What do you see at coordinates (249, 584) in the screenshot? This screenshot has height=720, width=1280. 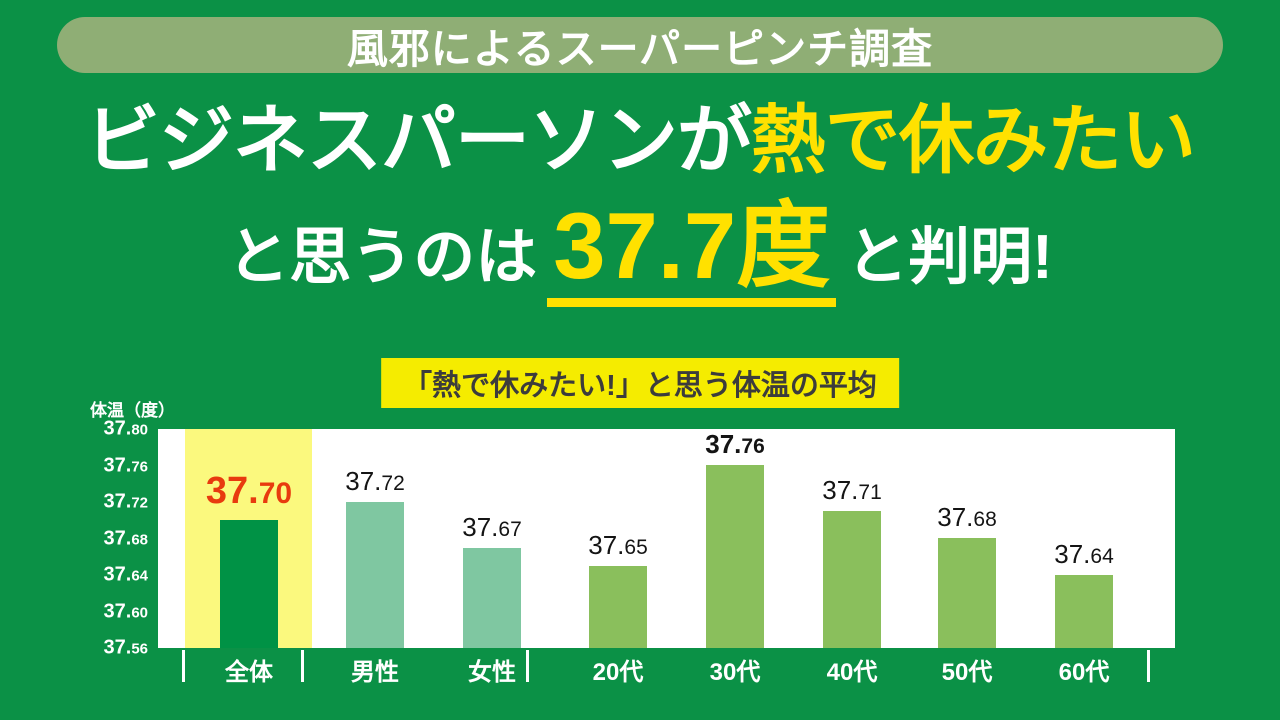 I see `bar-全体` at bounding box center [249, 584].